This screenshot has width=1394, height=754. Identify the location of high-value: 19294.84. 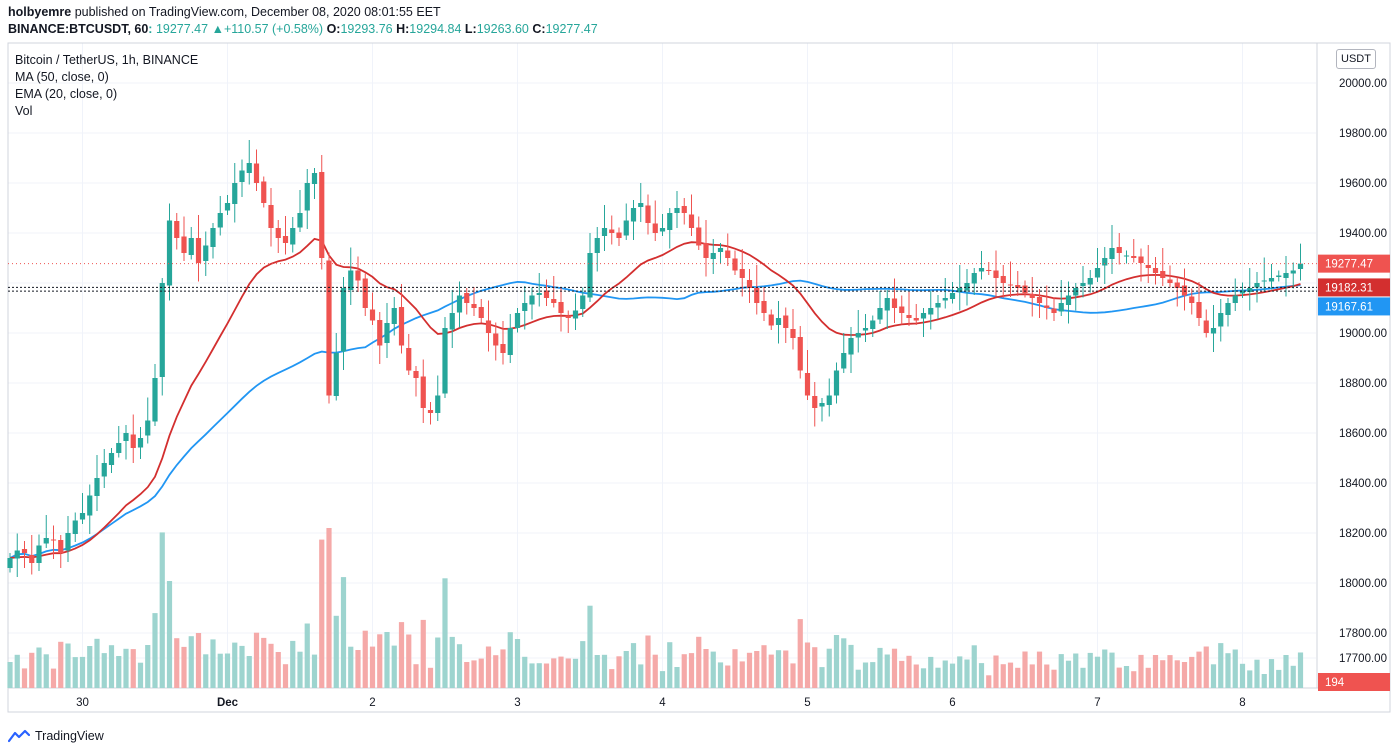
(435, 29).